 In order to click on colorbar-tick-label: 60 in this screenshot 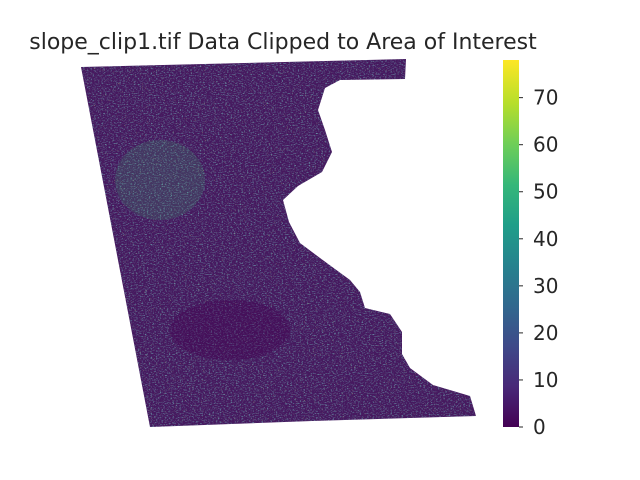, I will do `click(545, 145)`.